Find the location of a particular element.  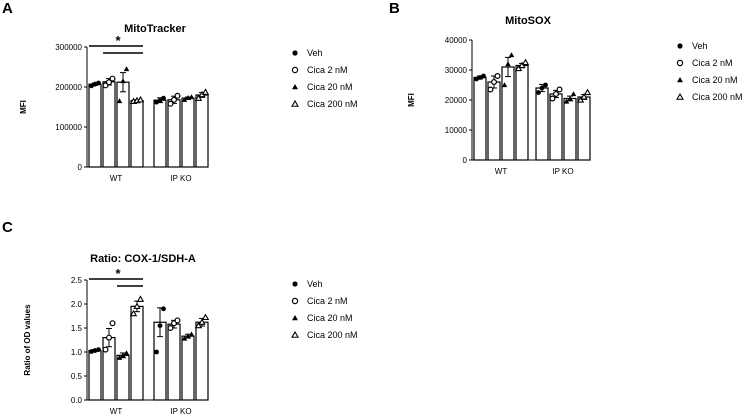

mitotracker-significance-star: * is located at coordinates (118, 40).